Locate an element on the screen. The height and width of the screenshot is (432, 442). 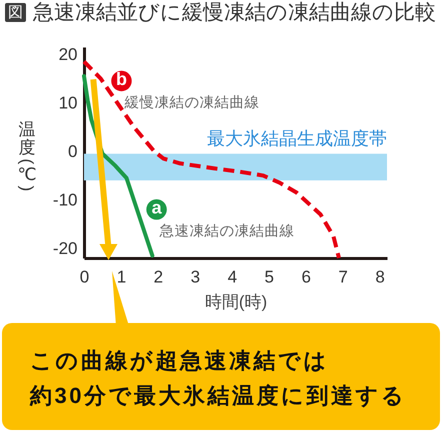
x-tick-label: 8 is located at coordinates (380, 277).